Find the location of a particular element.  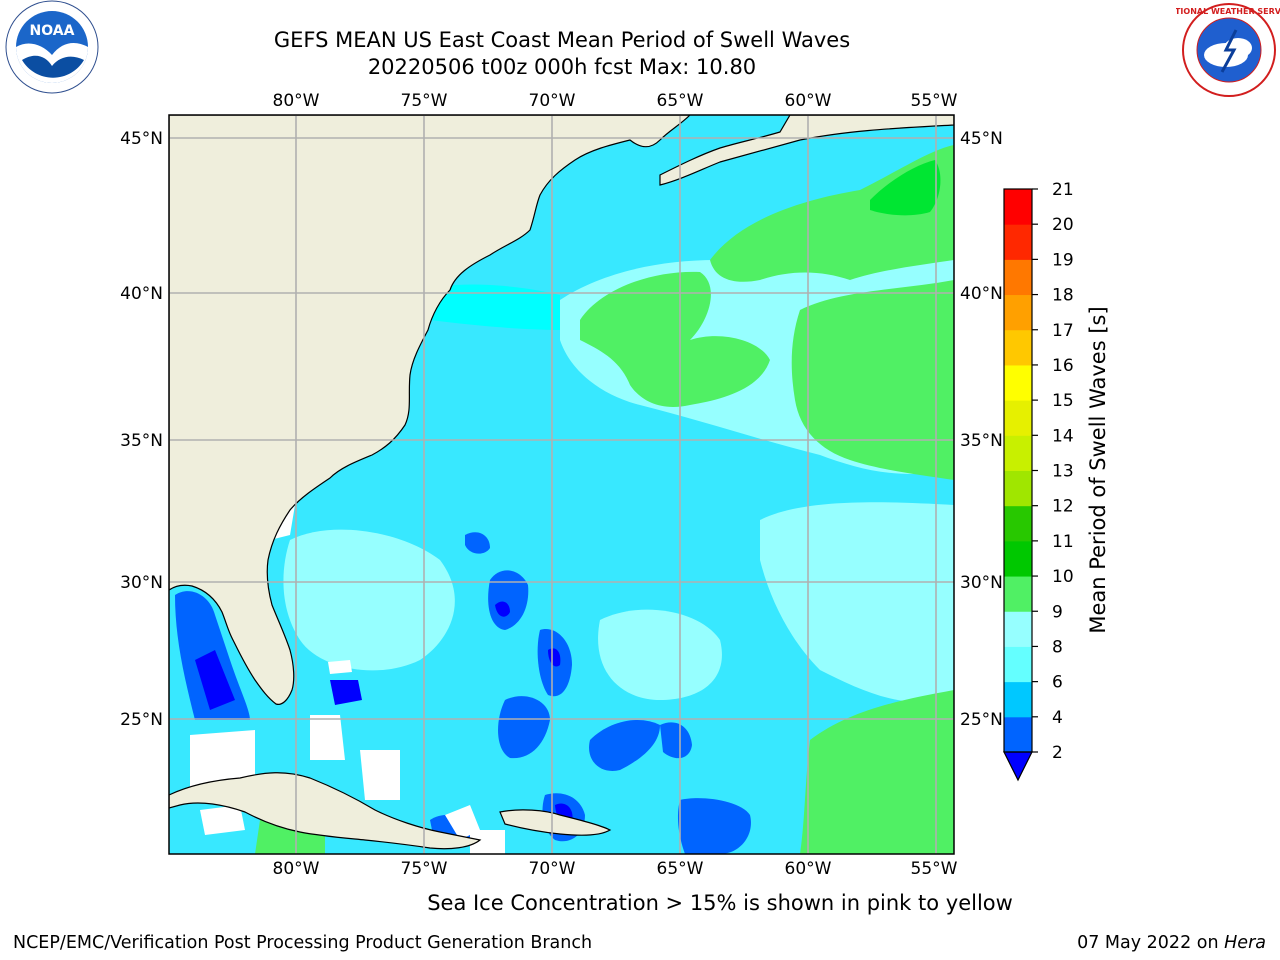

colorbar-tick-label: 6 is located at coordinates (1057, 683).